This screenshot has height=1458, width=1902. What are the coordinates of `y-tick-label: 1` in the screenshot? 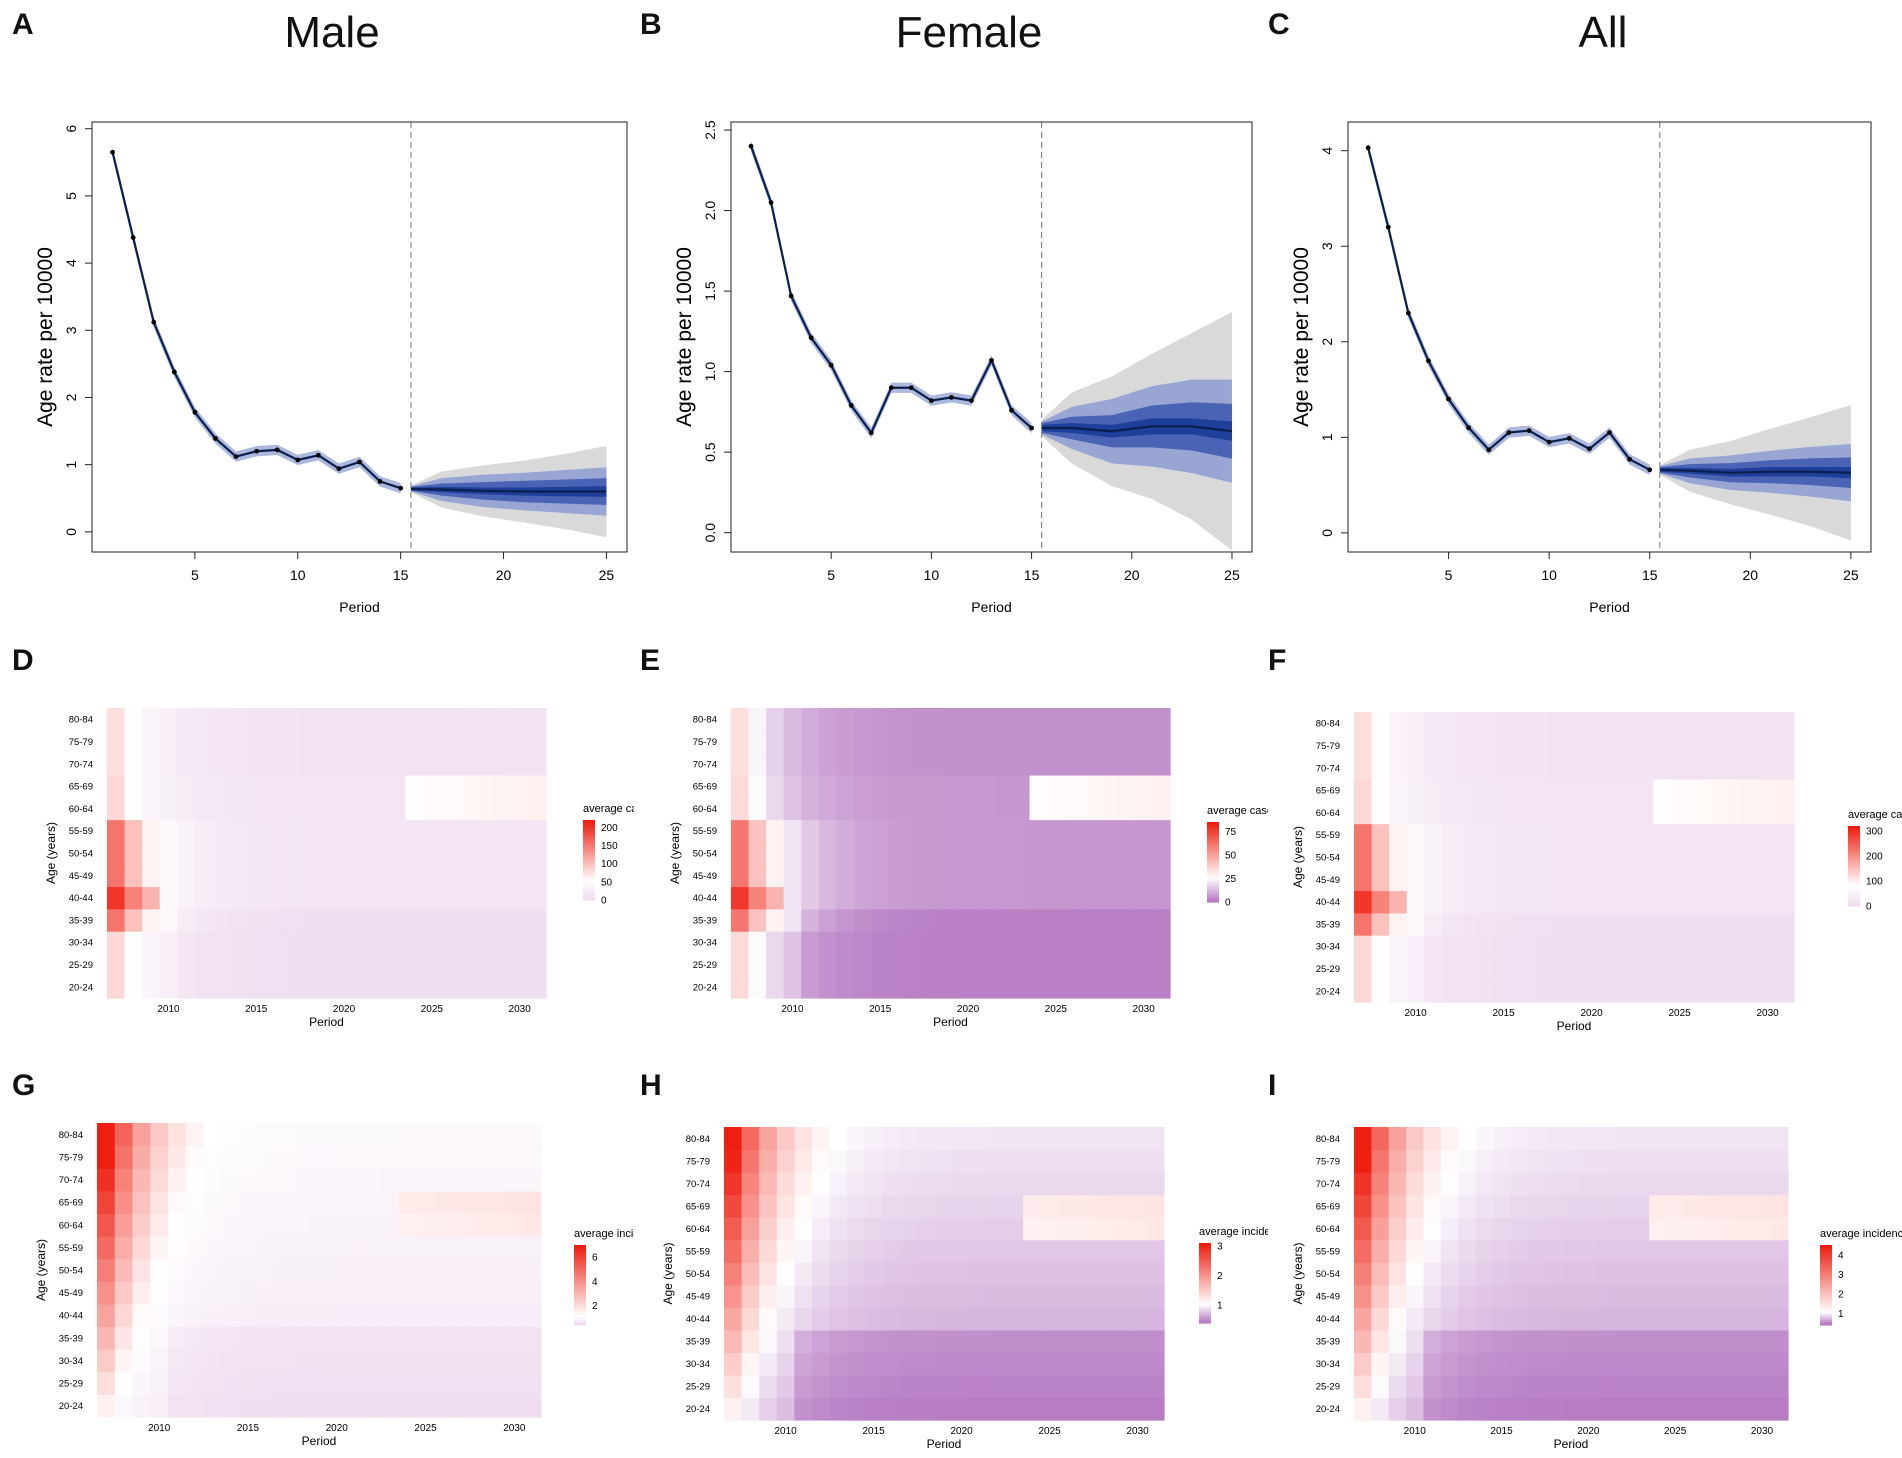 It's located at (71, 465).